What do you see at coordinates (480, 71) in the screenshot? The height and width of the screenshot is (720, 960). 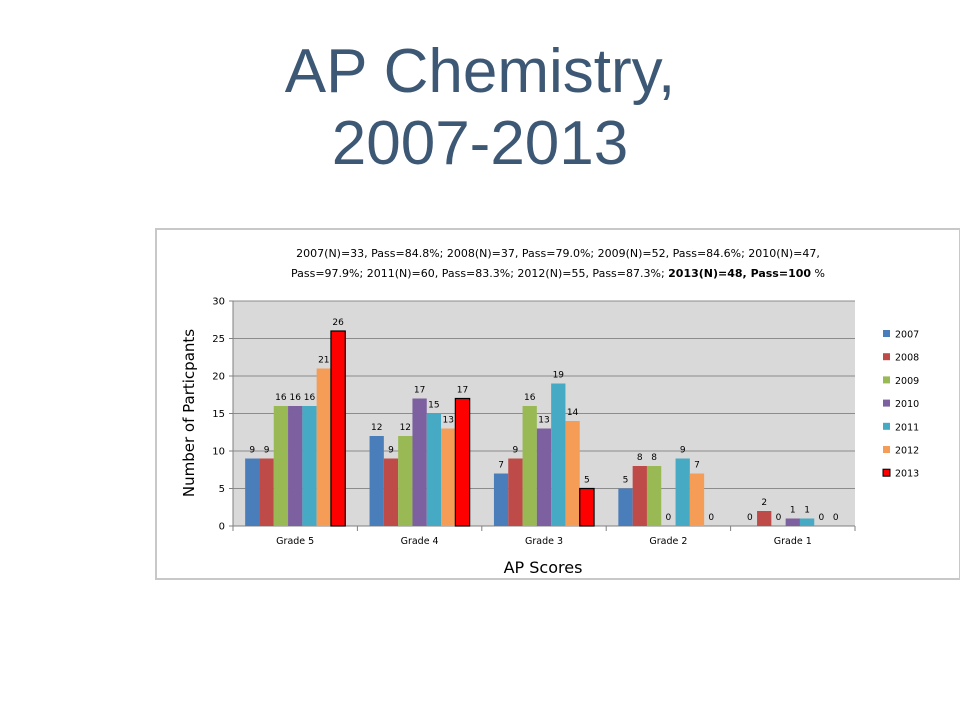 I see `title-line-1: AP Chemistry,` at bounding box center [480, 71].